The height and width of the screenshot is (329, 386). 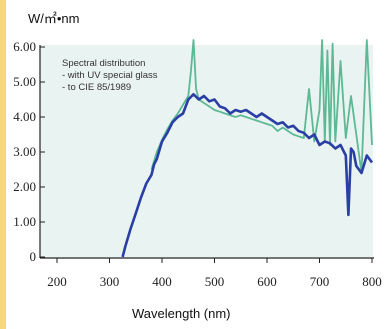 I want to click on x-tick-label: 200, so click(x=57, y=281).